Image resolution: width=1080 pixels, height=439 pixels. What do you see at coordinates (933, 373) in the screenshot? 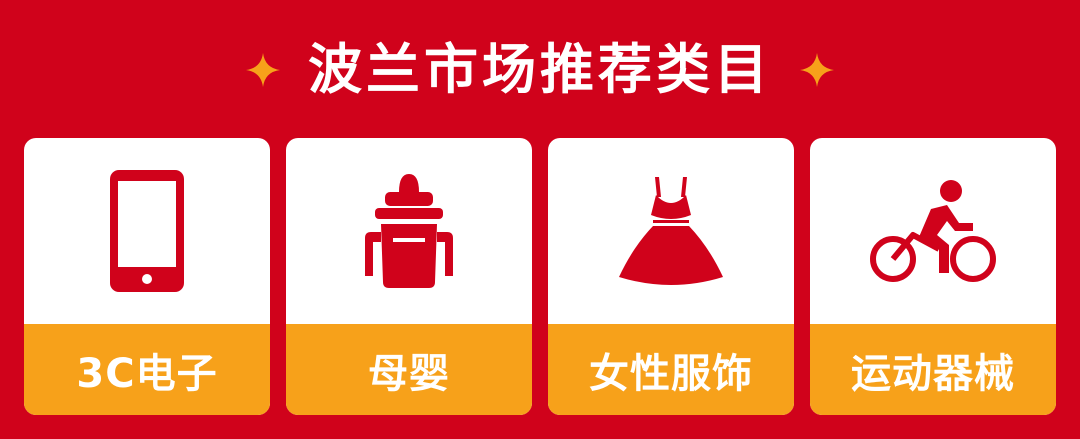
I see `category-label: 运动器械` at bounding box center [933, 373].